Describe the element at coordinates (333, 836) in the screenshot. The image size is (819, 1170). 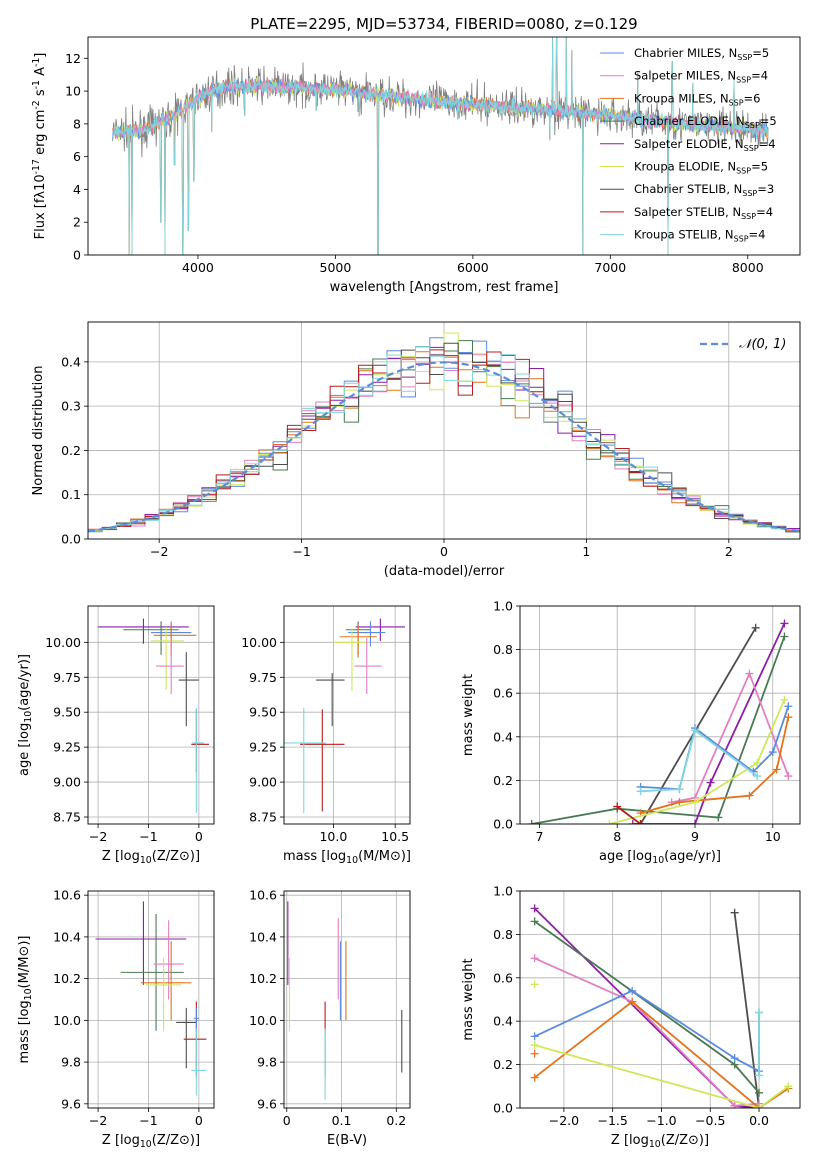
I see `x-tick-label: 10.0` at that location.